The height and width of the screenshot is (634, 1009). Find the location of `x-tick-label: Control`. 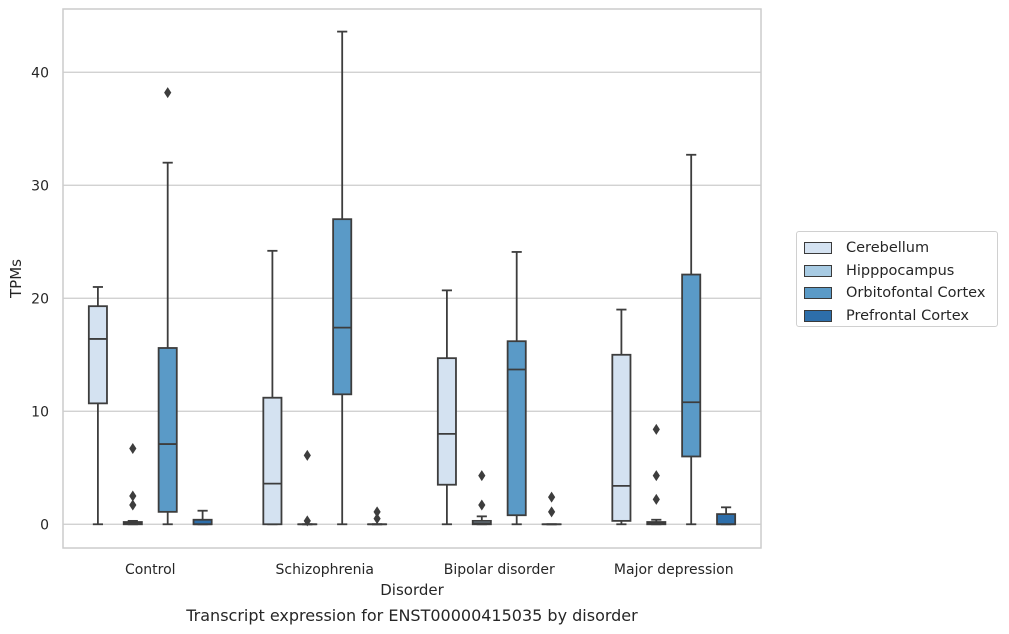

x-tick-label: Control is located at coordinates (150, 570).